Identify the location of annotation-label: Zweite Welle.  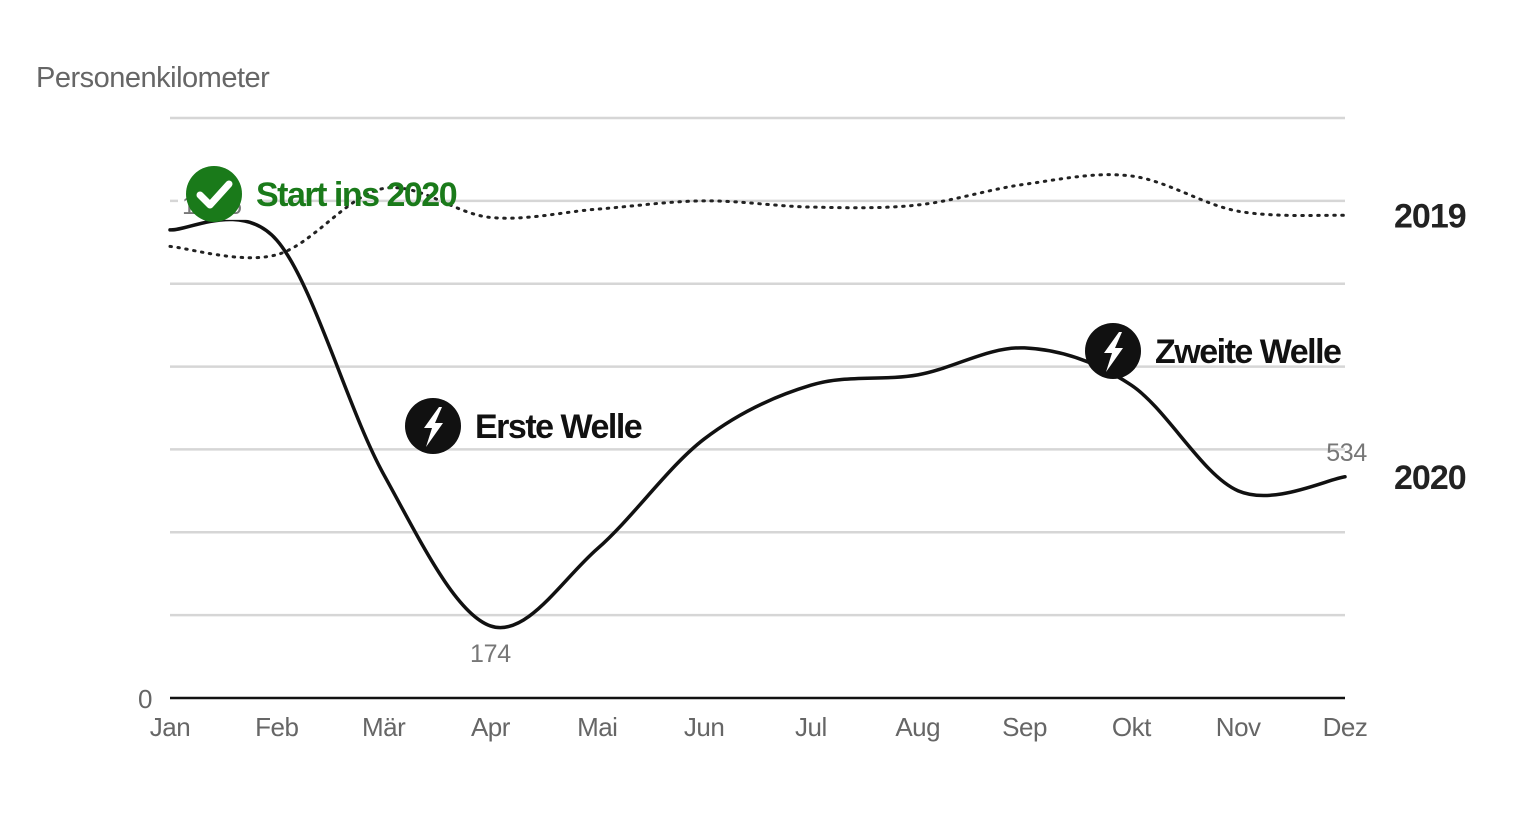
(1248, 352).